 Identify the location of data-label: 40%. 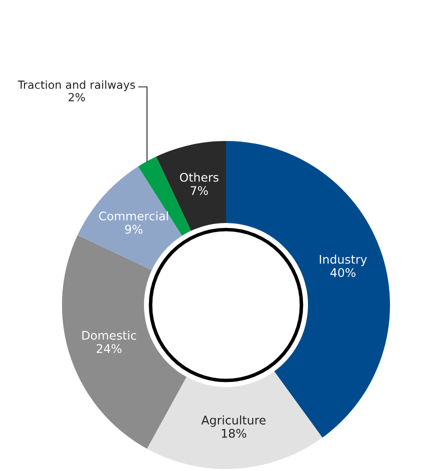
(343, 273).